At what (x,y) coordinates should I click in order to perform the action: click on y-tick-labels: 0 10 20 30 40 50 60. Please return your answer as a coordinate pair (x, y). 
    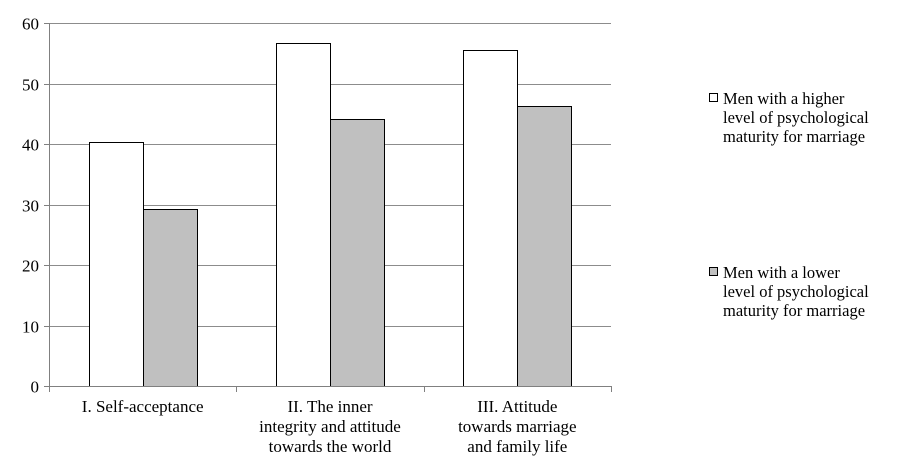
    Looking at the image, I should click on (30, 206).